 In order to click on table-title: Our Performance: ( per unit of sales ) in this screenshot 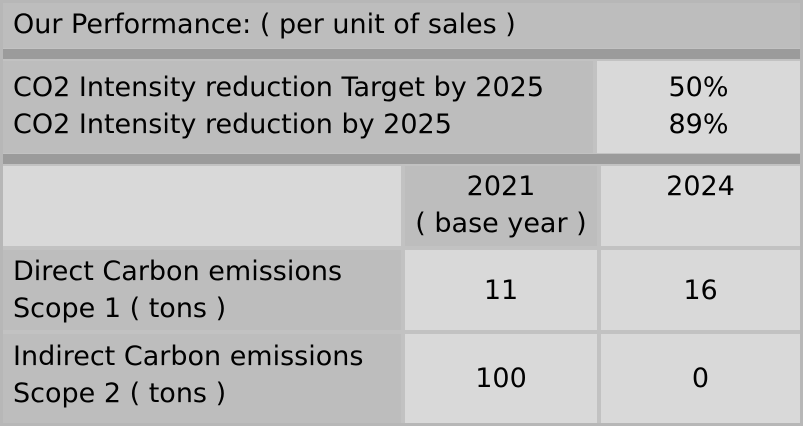, I will do `click(401, 25)`.